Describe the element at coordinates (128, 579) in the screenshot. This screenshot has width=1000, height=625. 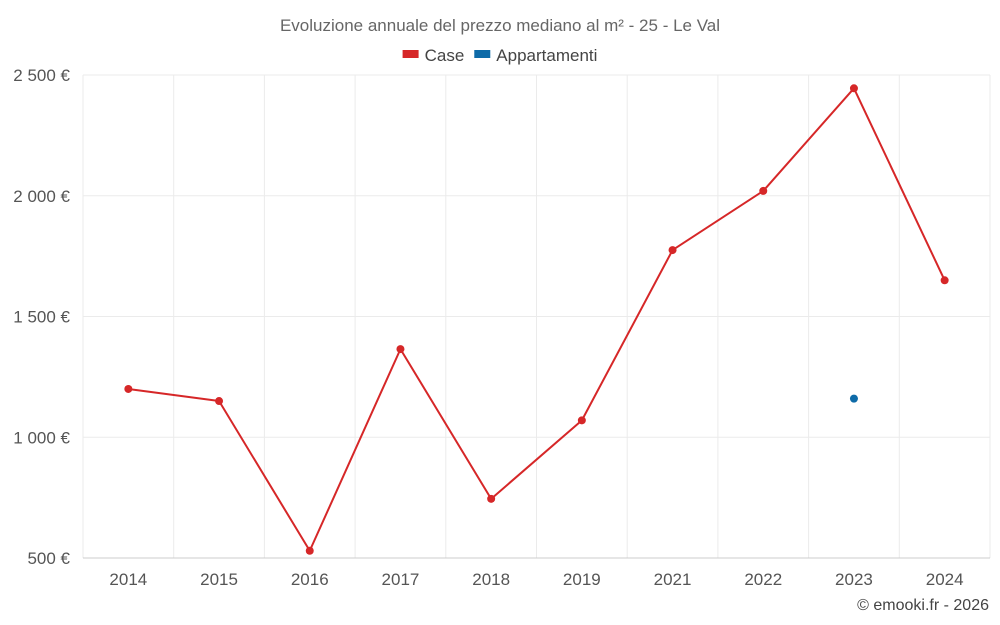
I see `x-tick-label: 2014` at that location.